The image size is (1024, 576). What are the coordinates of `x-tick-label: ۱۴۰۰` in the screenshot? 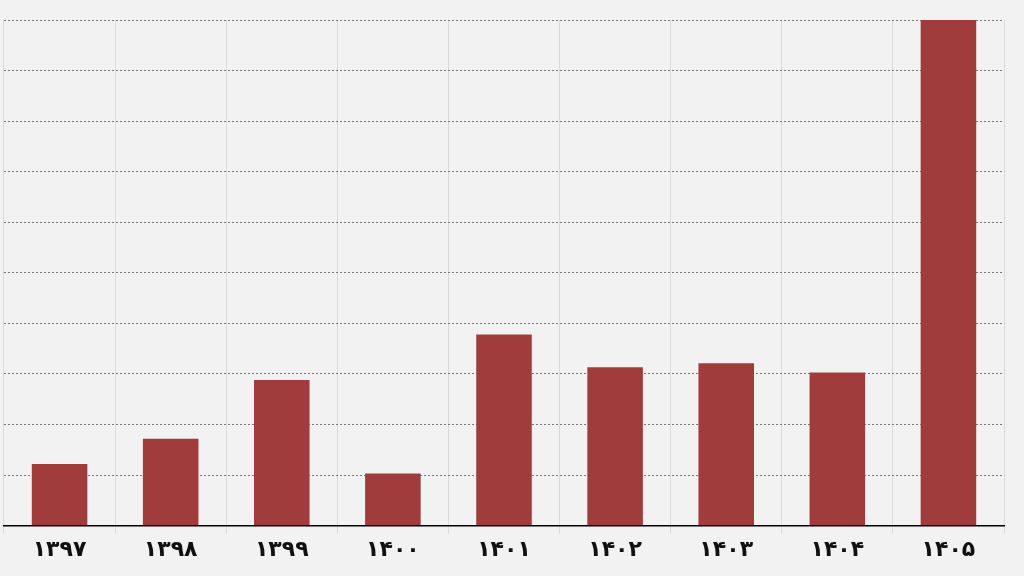 It's located at (393, 548).